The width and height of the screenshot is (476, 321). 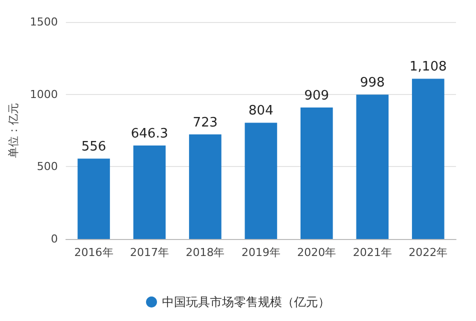 What do you see at coordinates (44, 22) in the screenshot?
I see `y-tick-label: 1500` at bounding box center [44, 22].